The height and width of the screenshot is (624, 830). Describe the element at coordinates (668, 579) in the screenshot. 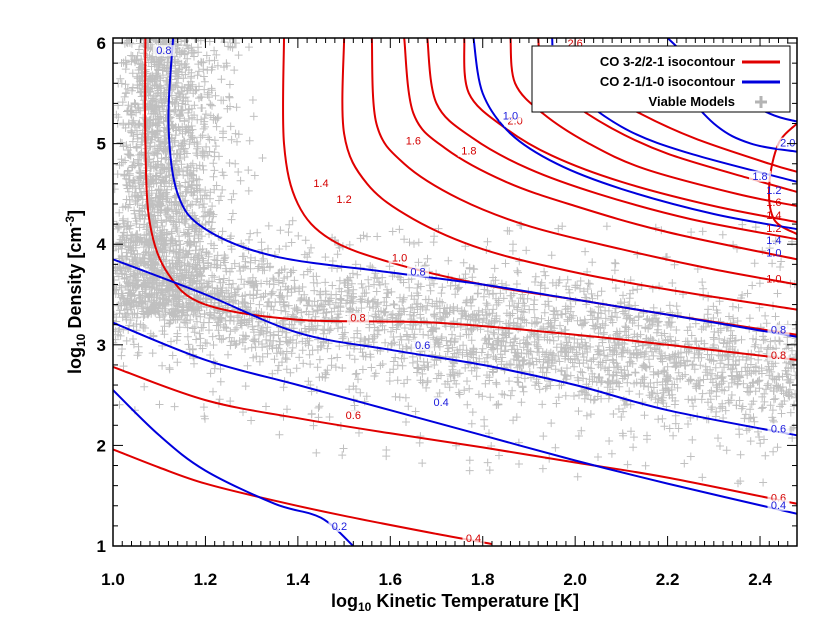

I see `x-tick-label: 2.2` at that location.